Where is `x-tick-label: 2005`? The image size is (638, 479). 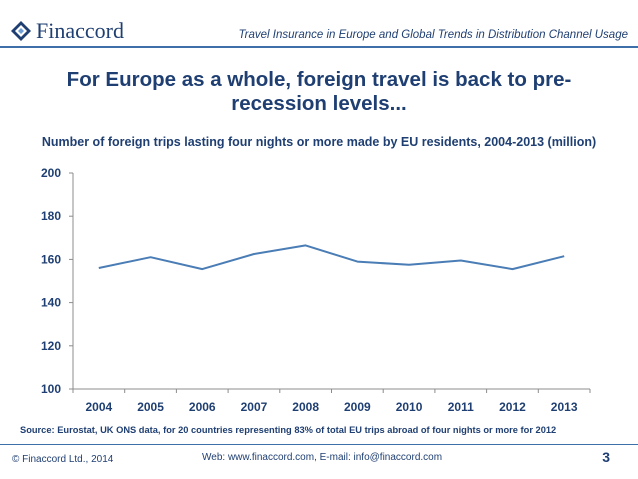
x-tick-label: 2005 is located at coordinates (150, 407).